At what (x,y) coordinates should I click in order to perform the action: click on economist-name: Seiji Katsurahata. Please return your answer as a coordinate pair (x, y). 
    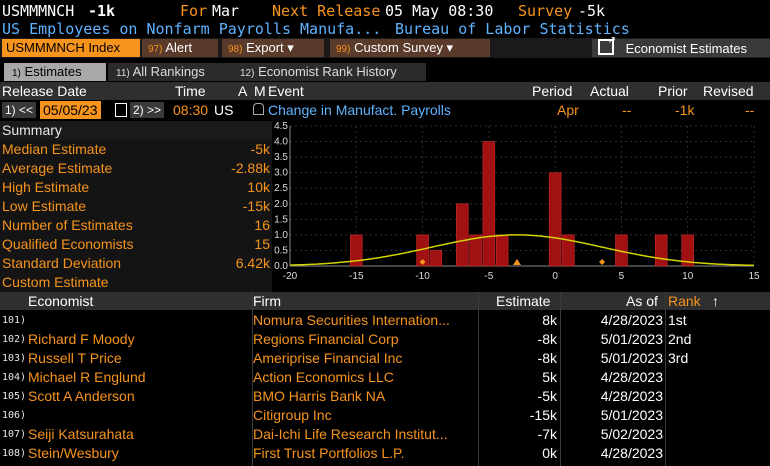
    Looking at the image, I should click on (81, 434).